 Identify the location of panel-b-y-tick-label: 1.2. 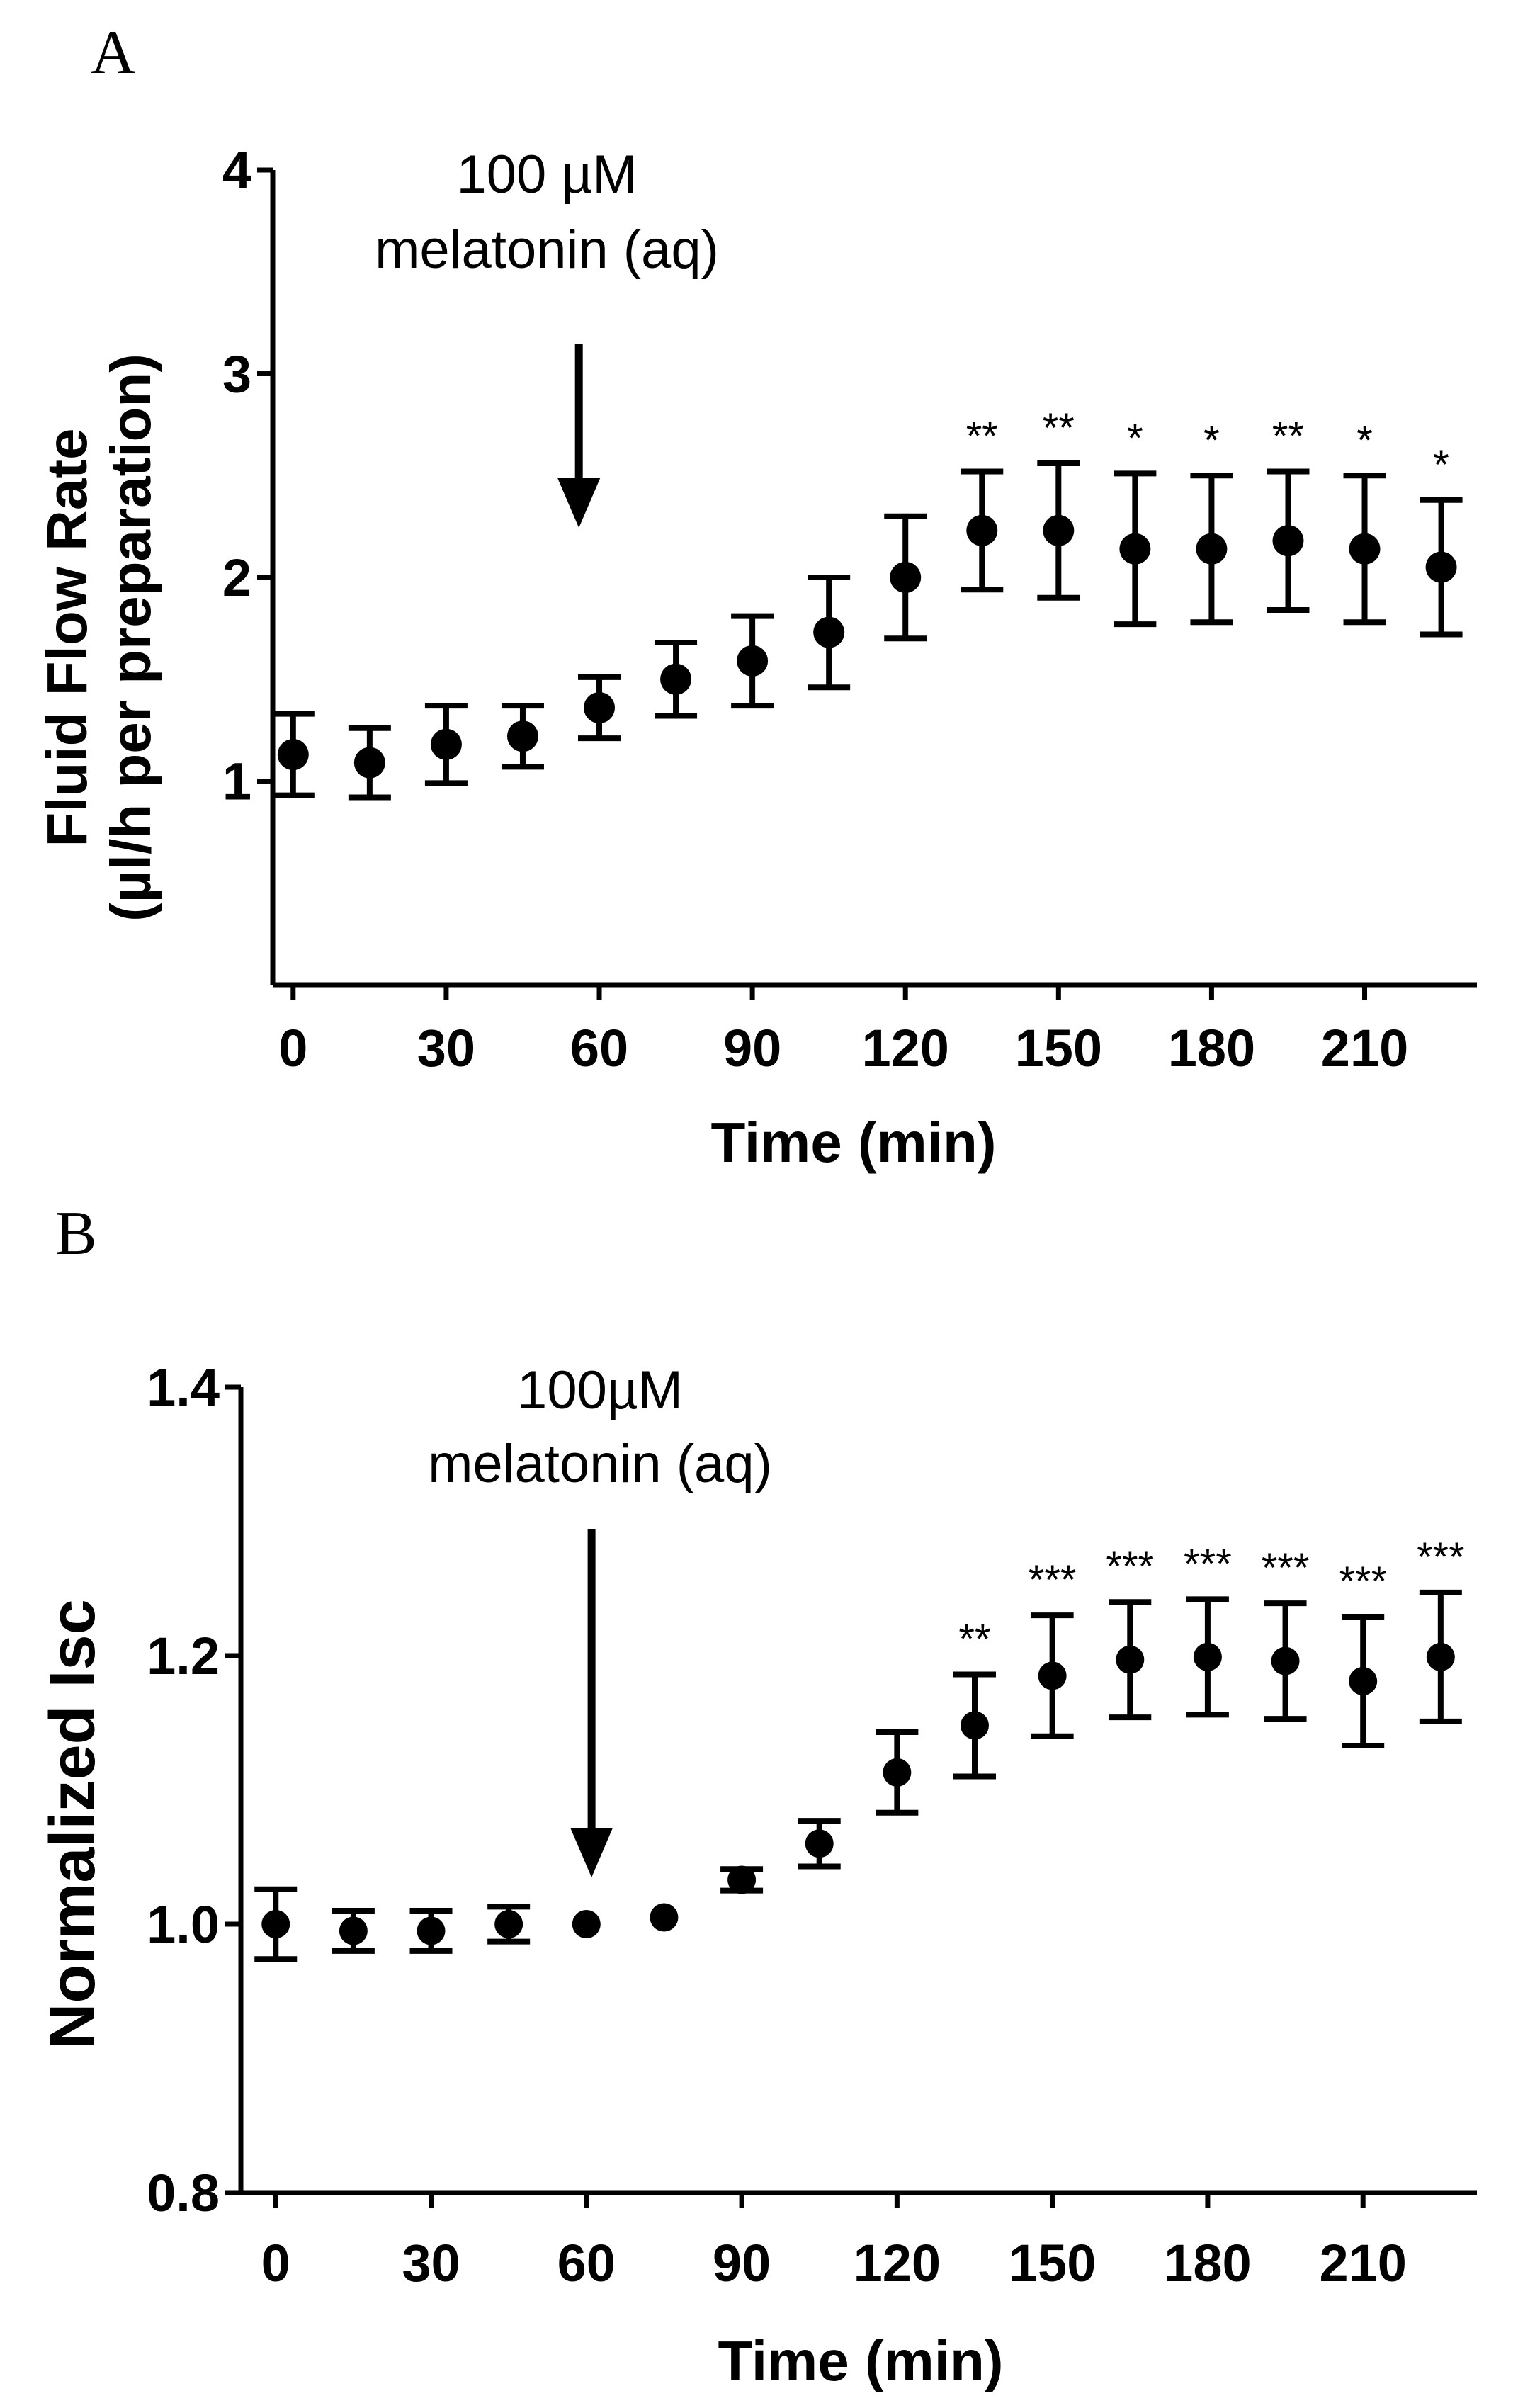
(183, 1656).